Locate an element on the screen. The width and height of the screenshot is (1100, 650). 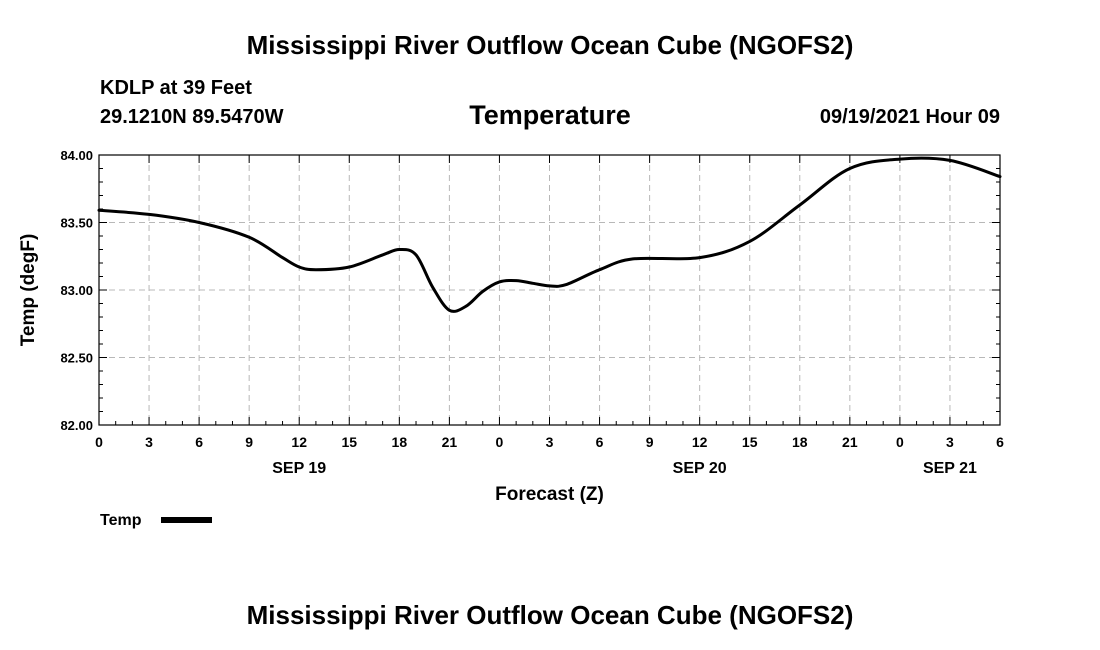
y-tick-label: 82.50 is located at coordinates (76, 358).